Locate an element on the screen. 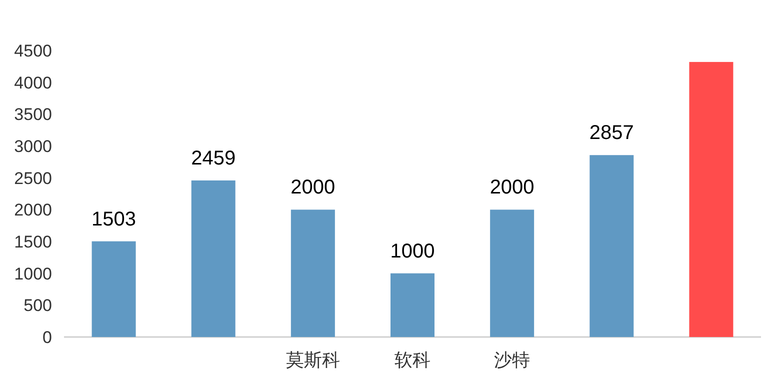 This screenshot has width=775, height=378. y-tick-label: 3500 is located at coordinates (33, 114).